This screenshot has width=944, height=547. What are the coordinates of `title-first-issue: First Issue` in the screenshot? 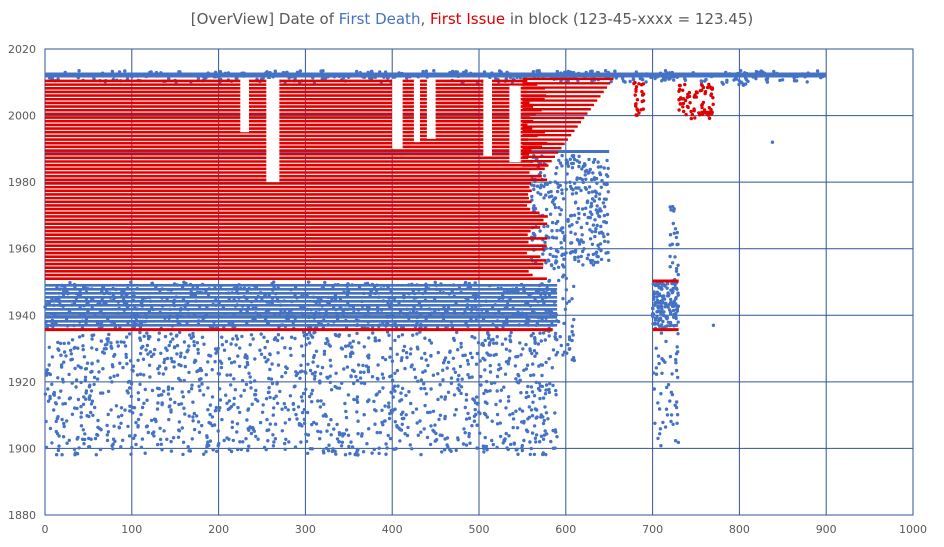 It's located at (468, 19).